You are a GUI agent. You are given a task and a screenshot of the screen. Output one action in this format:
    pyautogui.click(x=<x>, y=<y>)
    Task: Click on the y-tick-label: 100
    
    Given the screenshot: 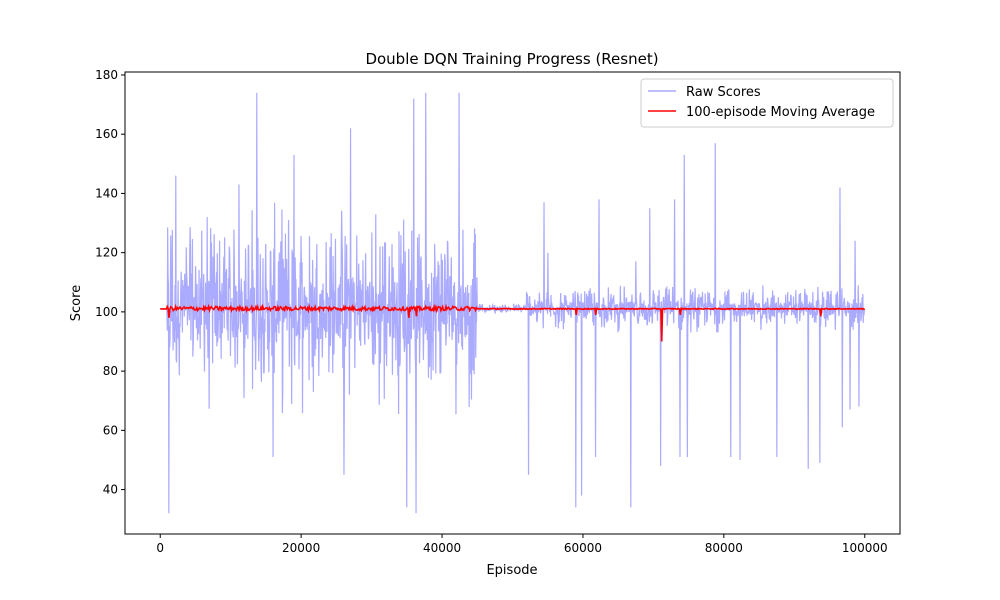 What is the action you would take?
    pyautogui.click(x=106, y=312)
    